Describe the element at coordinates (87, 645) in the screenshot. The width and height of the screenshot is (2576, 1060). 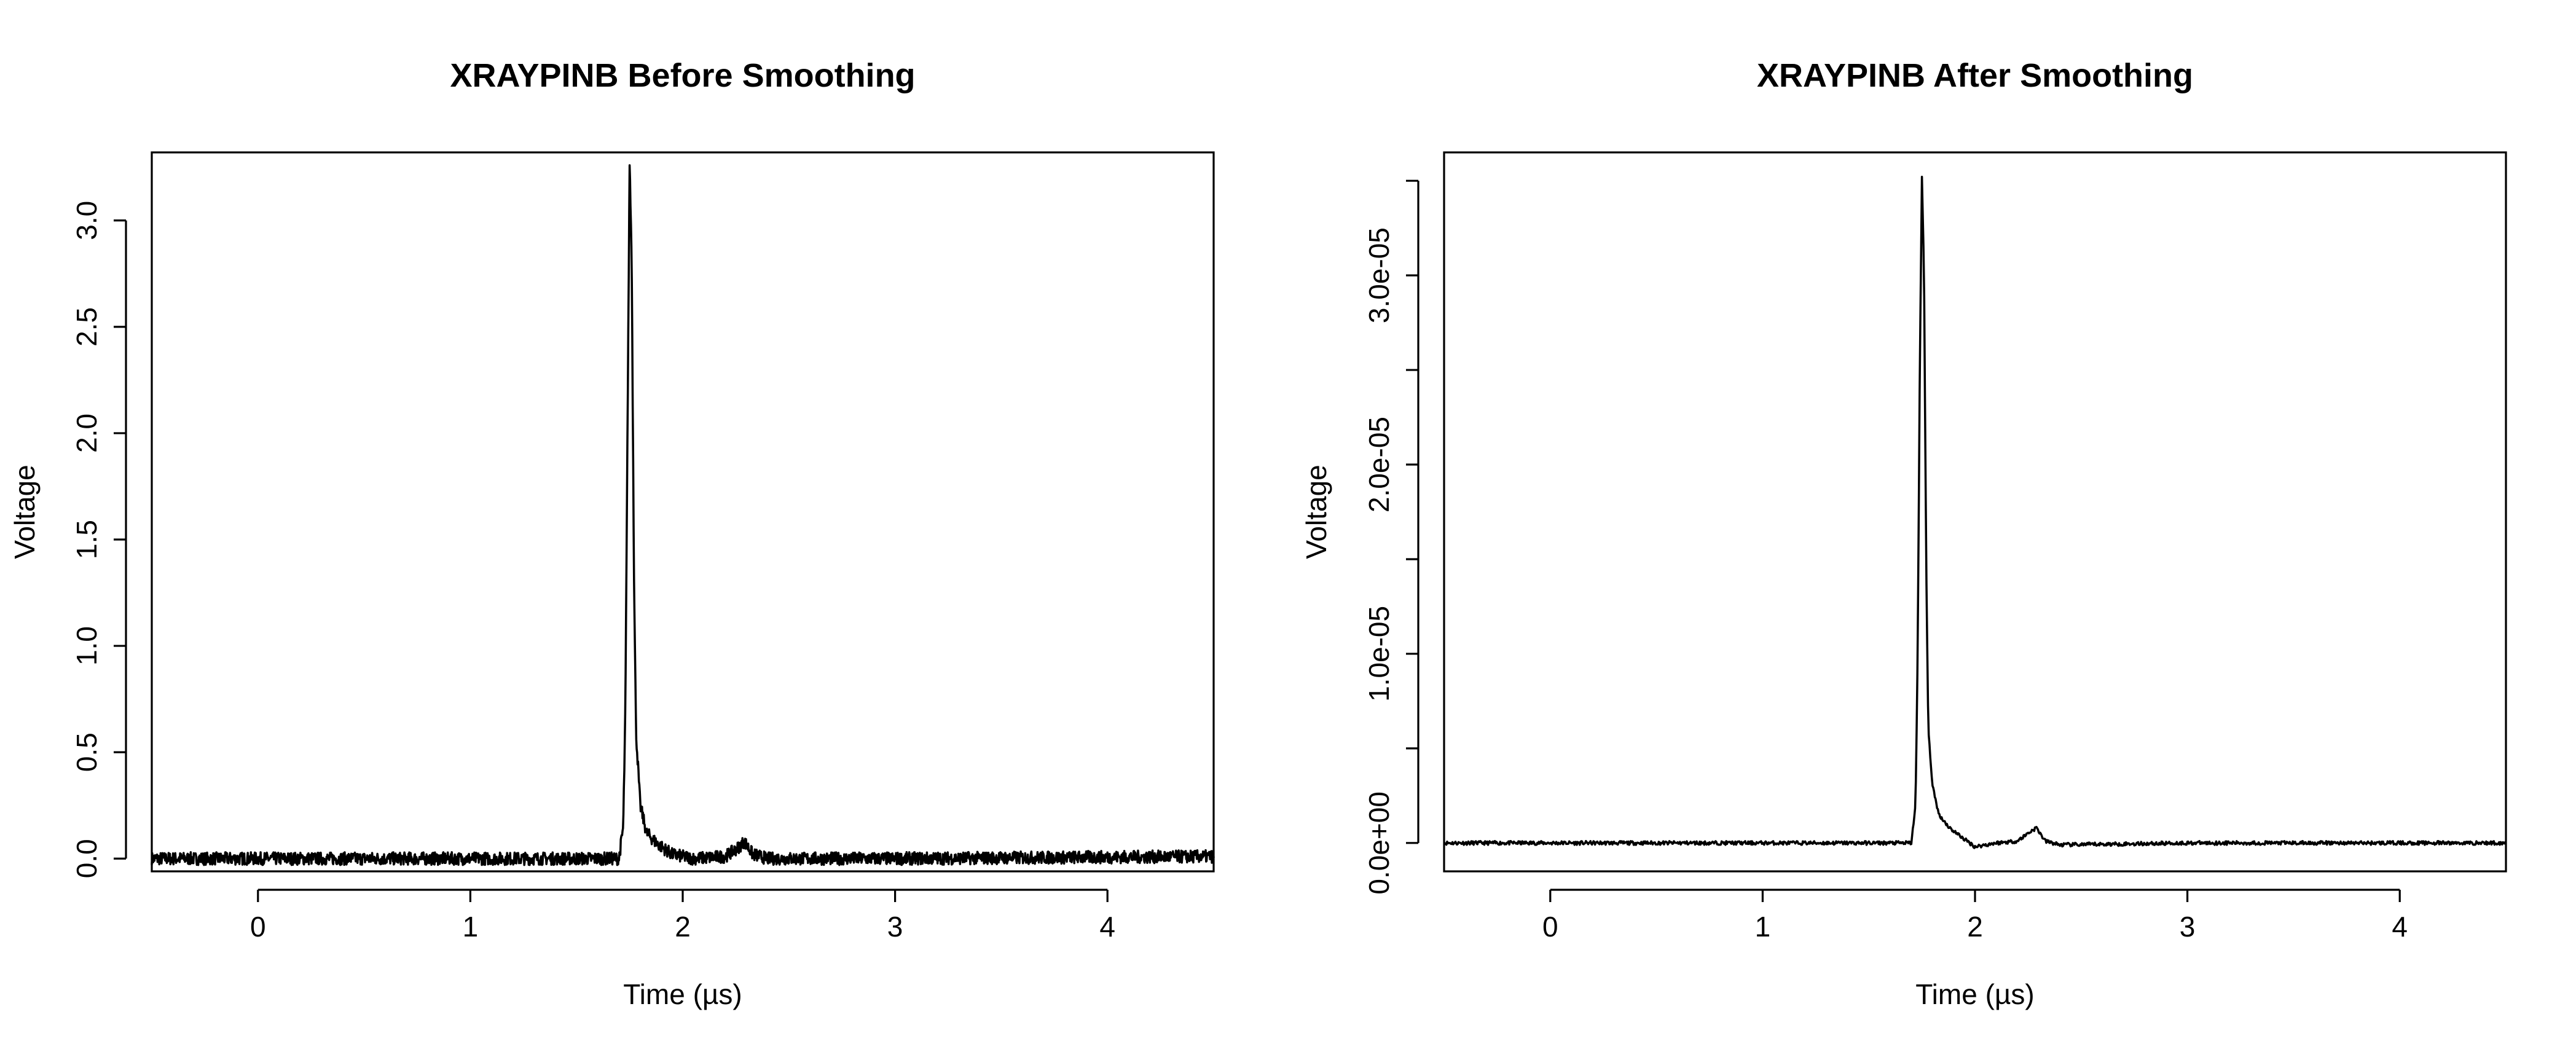
I see `y-tick-label: 1.0` at that location.